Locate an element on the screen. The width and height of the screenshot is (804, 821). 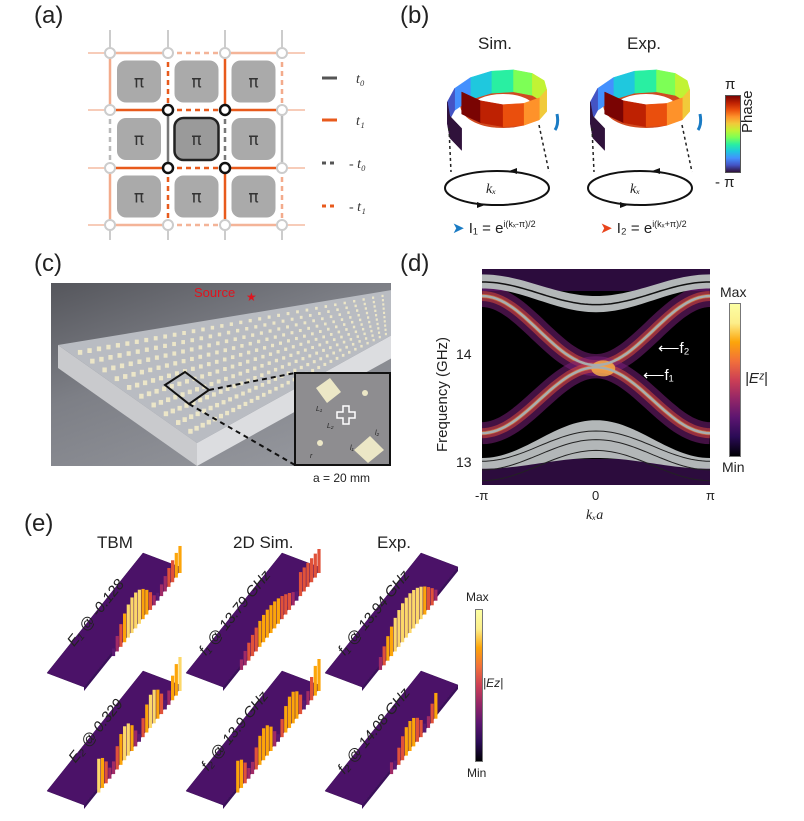
inset-label: r is located at coordinates (311, 456).